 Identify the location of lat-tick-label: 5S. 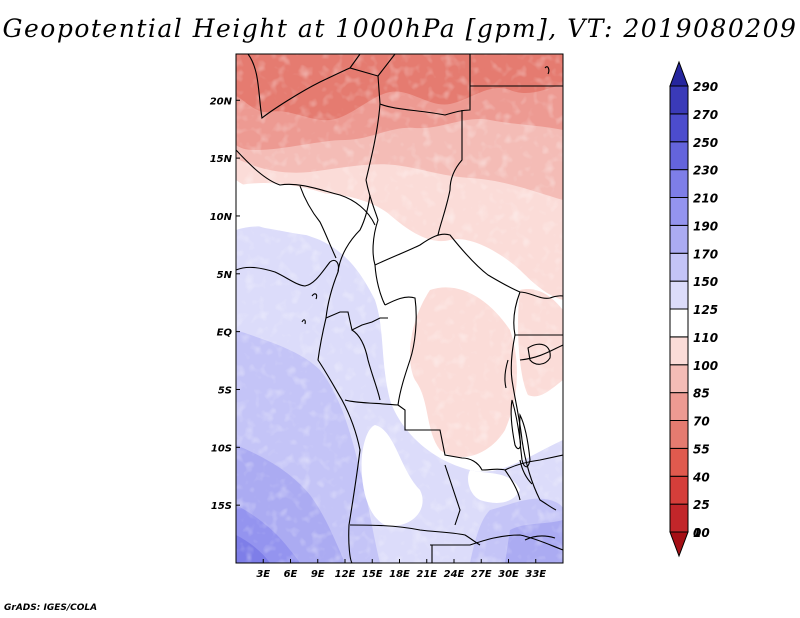
(225, 390).